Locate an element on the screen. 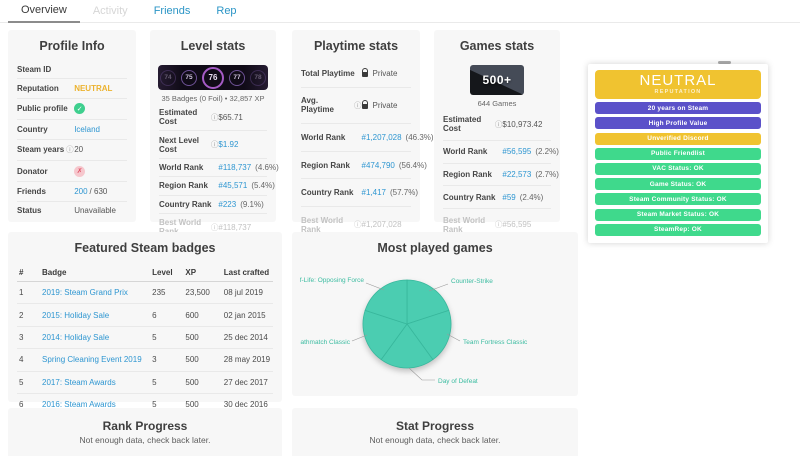 The width and height of the screenshot is (800, 456). pie-slice-team-fortress-classic is located at coordinates (429, 335).